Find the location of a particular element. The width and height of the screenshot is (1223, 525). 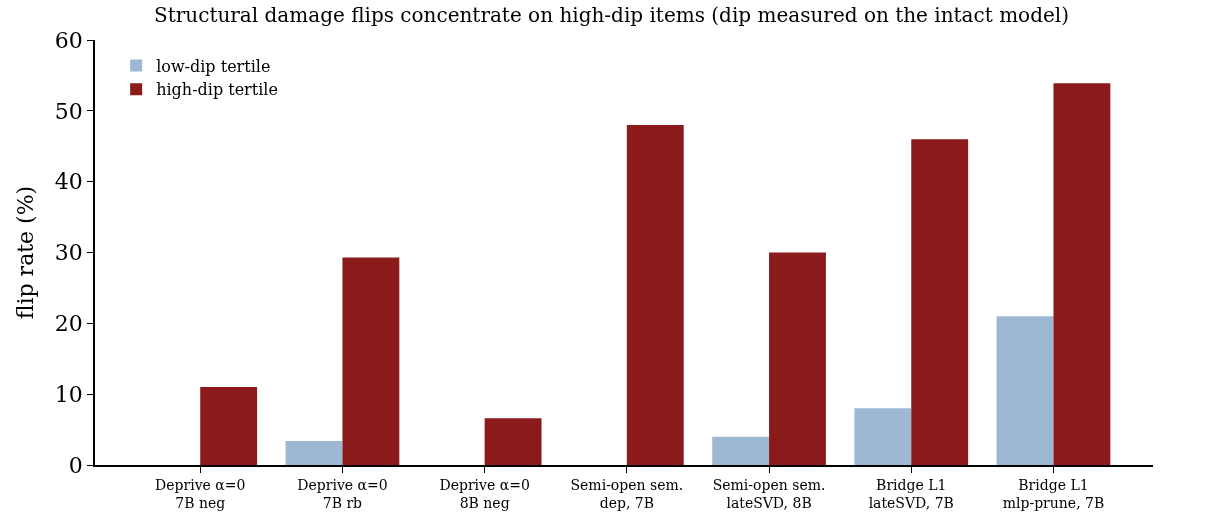

y-axis-title: flip rate (%) is located at coordinates (26, 252).